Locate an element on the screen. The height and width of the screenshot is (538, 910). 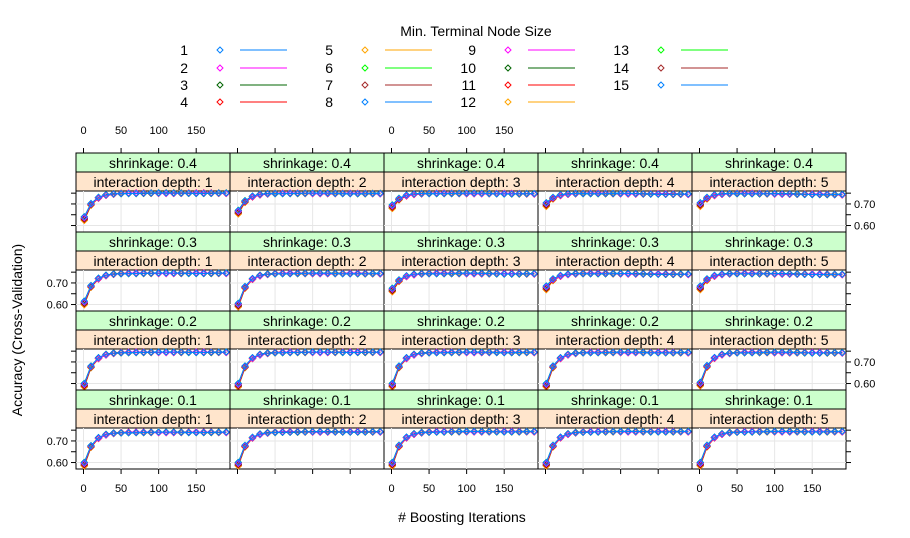
strip-depth-label: interaction depth: 5 is located at coordinates (768, 340).